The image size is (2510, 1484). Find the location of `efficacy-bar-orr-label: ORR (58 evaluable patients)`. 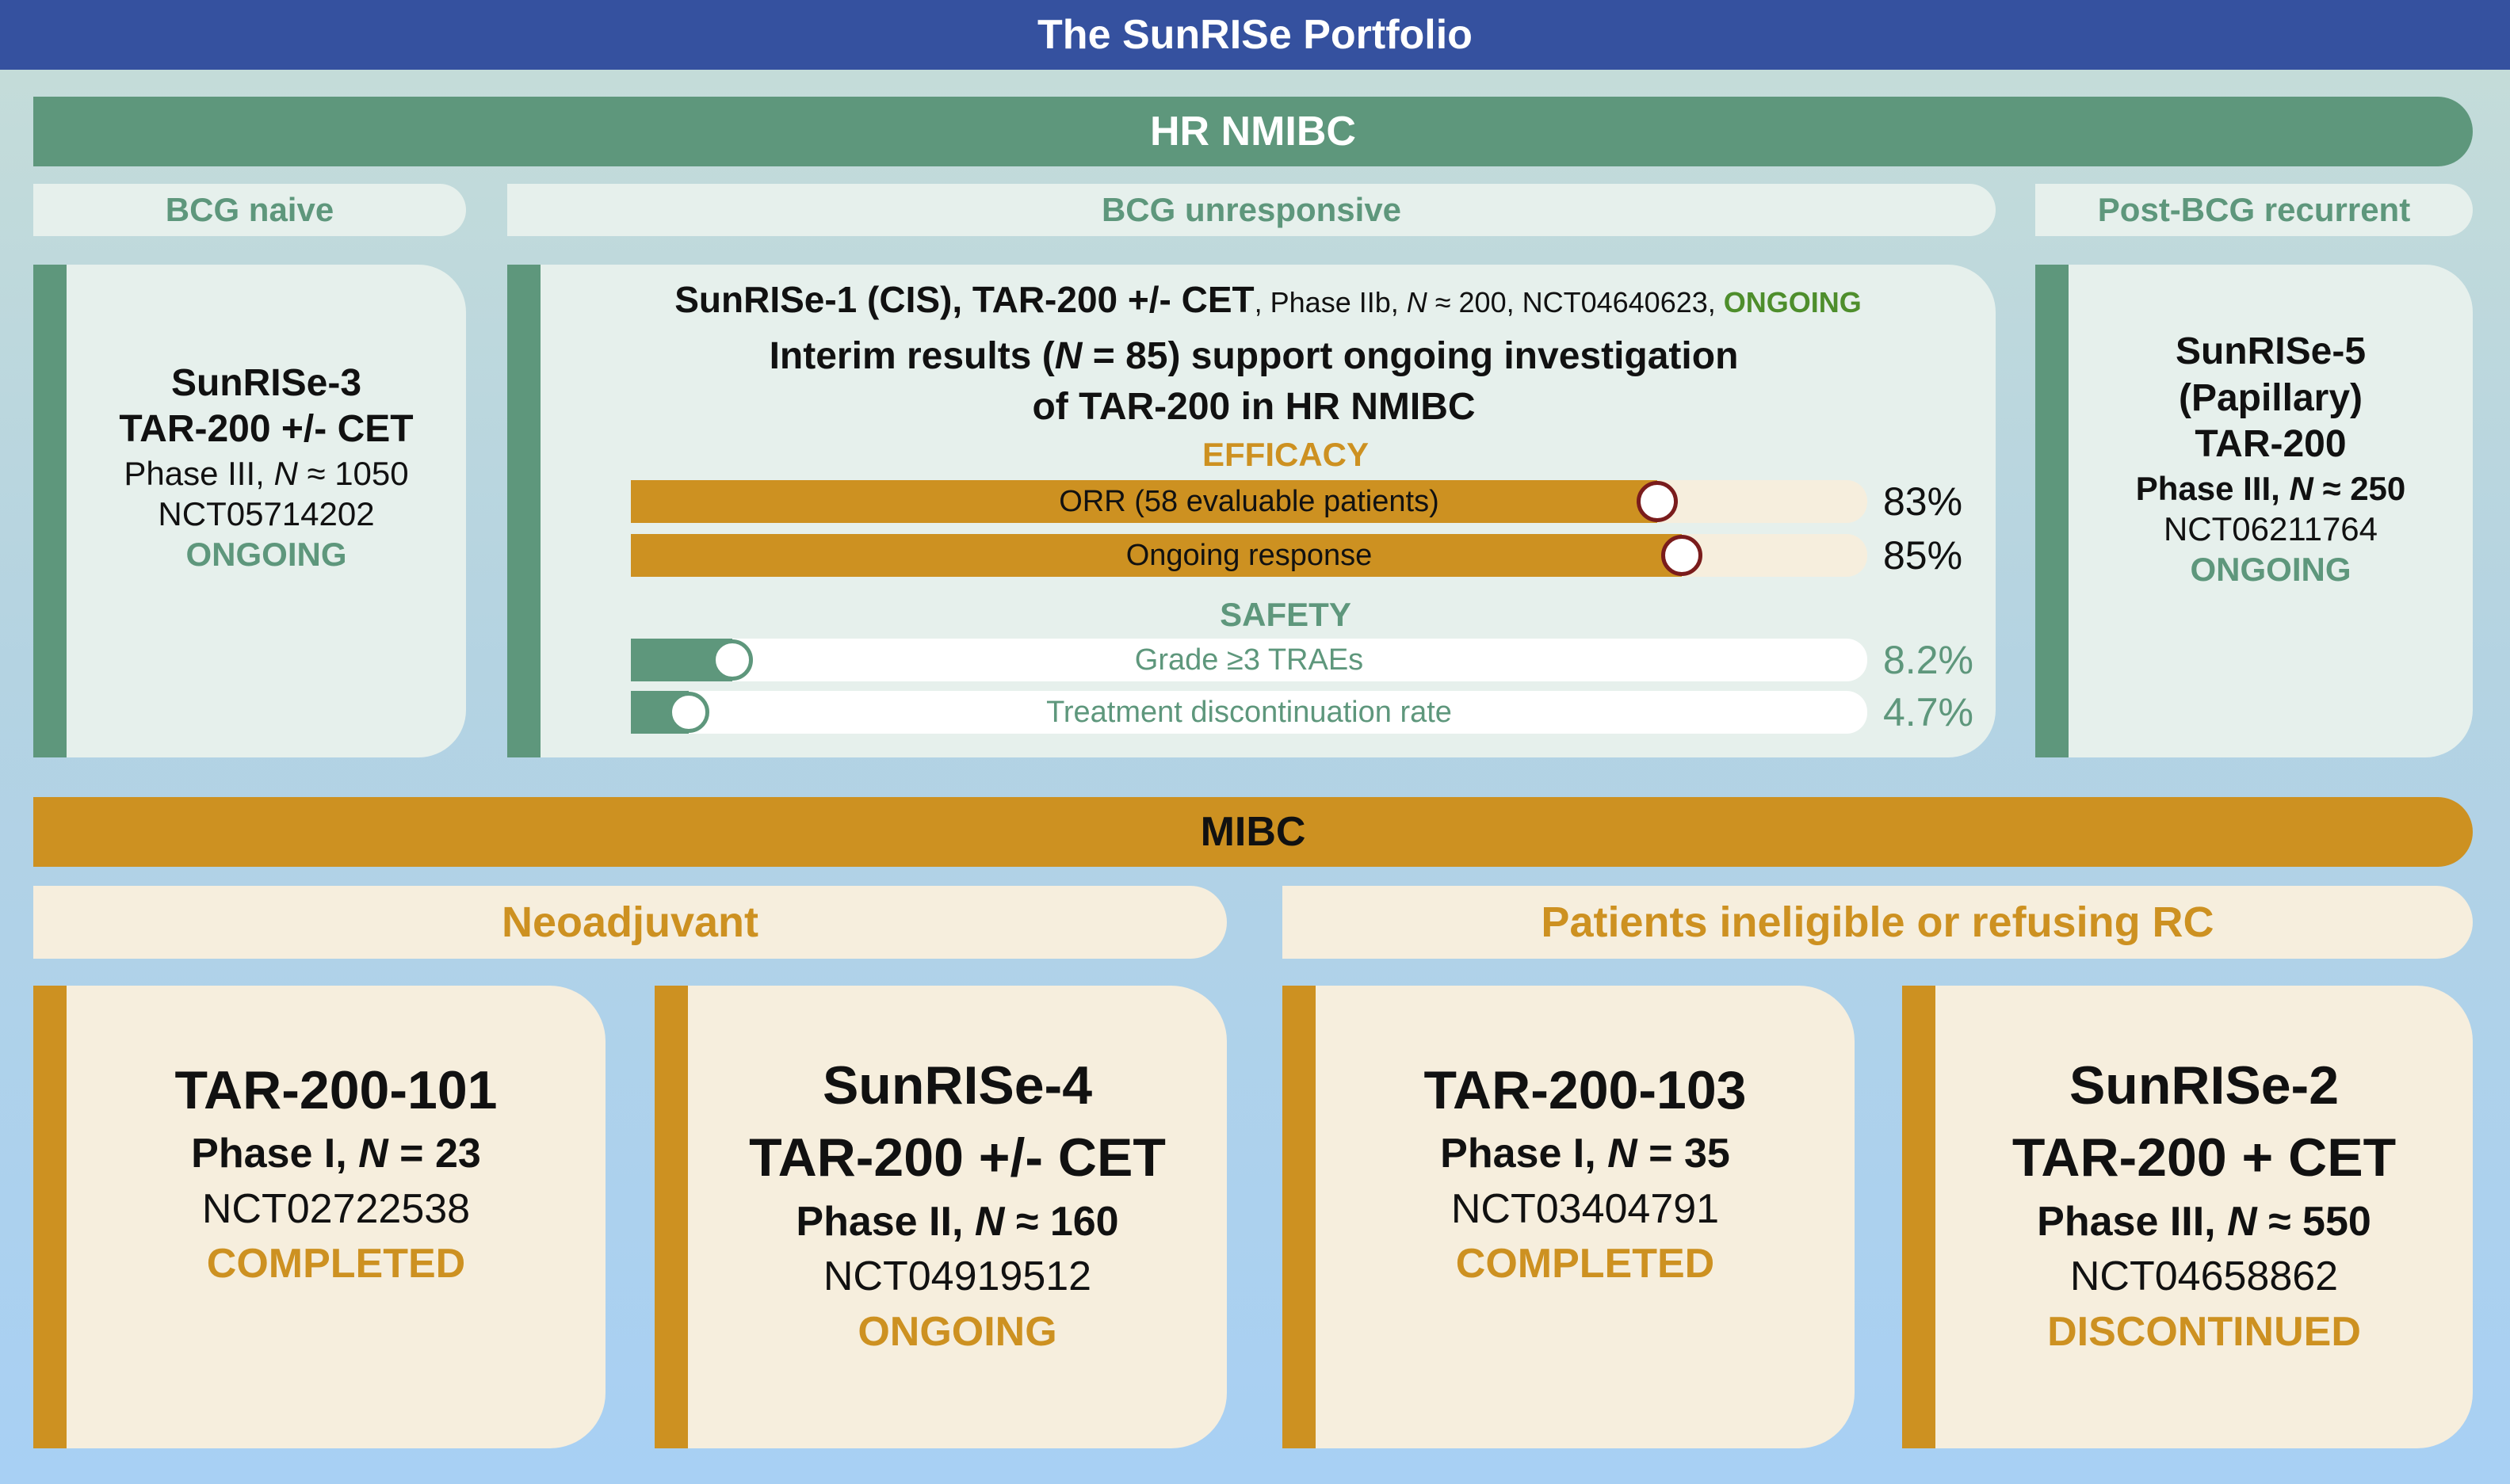

efficacy-bar-orr-label: ORR (58 evaluable patients) is located at coordinates (1249, 501).